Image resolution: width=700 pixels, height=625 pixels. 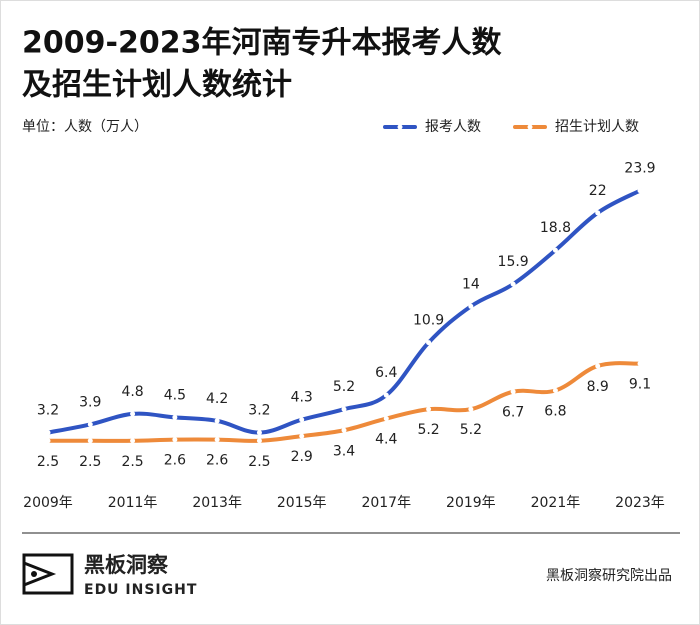 What do you see at coordinates (85, 127) in the screenshot?
I see `subtitle: 单位：人数（万人）` at bounding box center [85, 127].